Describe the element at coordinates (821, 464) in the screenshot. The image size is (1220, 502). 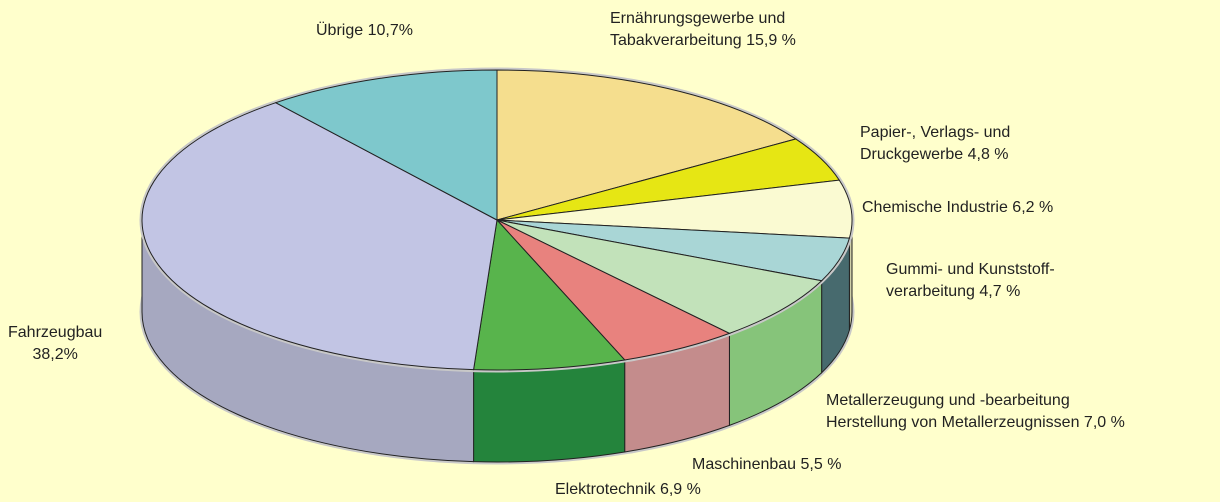
I see `slice-value: 5,5 %` at that location.